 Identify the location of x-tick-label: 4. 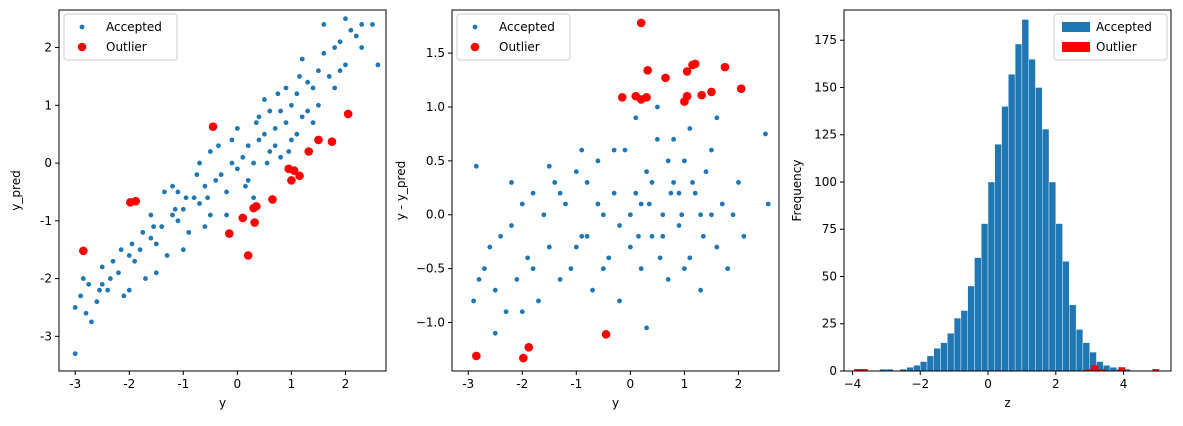
(1124, 384).